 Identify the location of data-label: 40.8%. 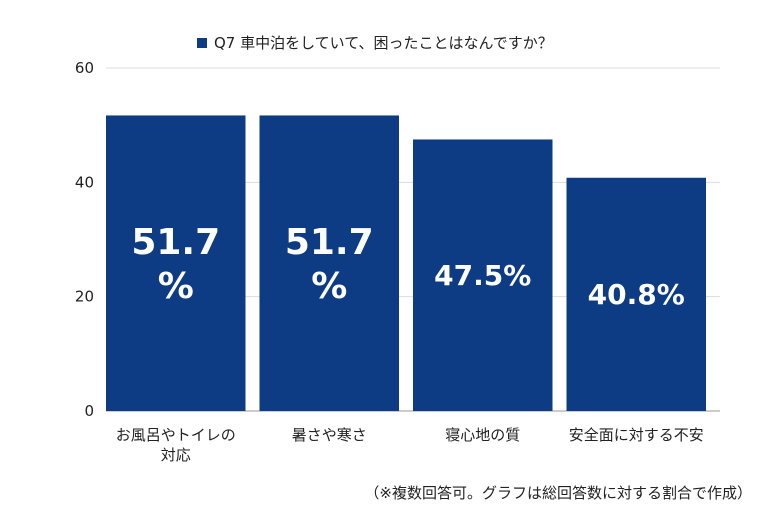
(636, 294).